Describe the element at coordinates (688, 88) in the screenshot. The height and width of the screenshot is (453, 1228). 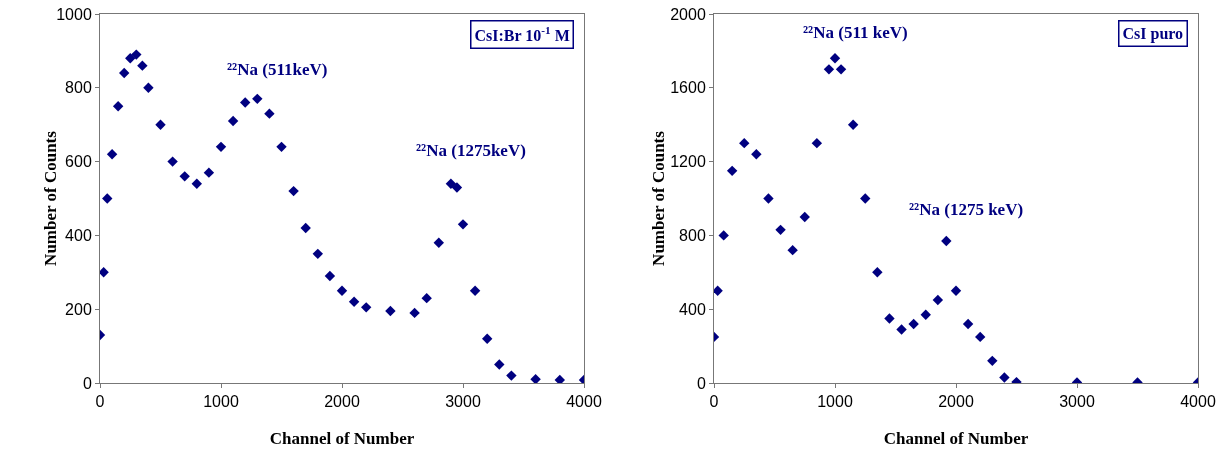
I see `y-tick-label: 1600` at that location.